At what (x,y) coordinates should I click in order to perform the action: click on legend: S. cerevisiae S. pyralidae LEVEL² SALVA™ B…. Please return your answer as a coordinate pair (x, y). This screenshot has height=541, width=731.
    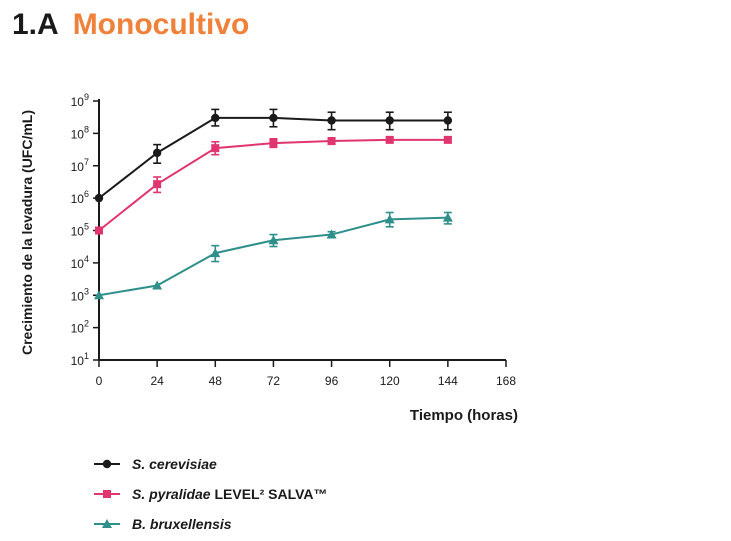
    Looking at the image, I should click on (210, 494).